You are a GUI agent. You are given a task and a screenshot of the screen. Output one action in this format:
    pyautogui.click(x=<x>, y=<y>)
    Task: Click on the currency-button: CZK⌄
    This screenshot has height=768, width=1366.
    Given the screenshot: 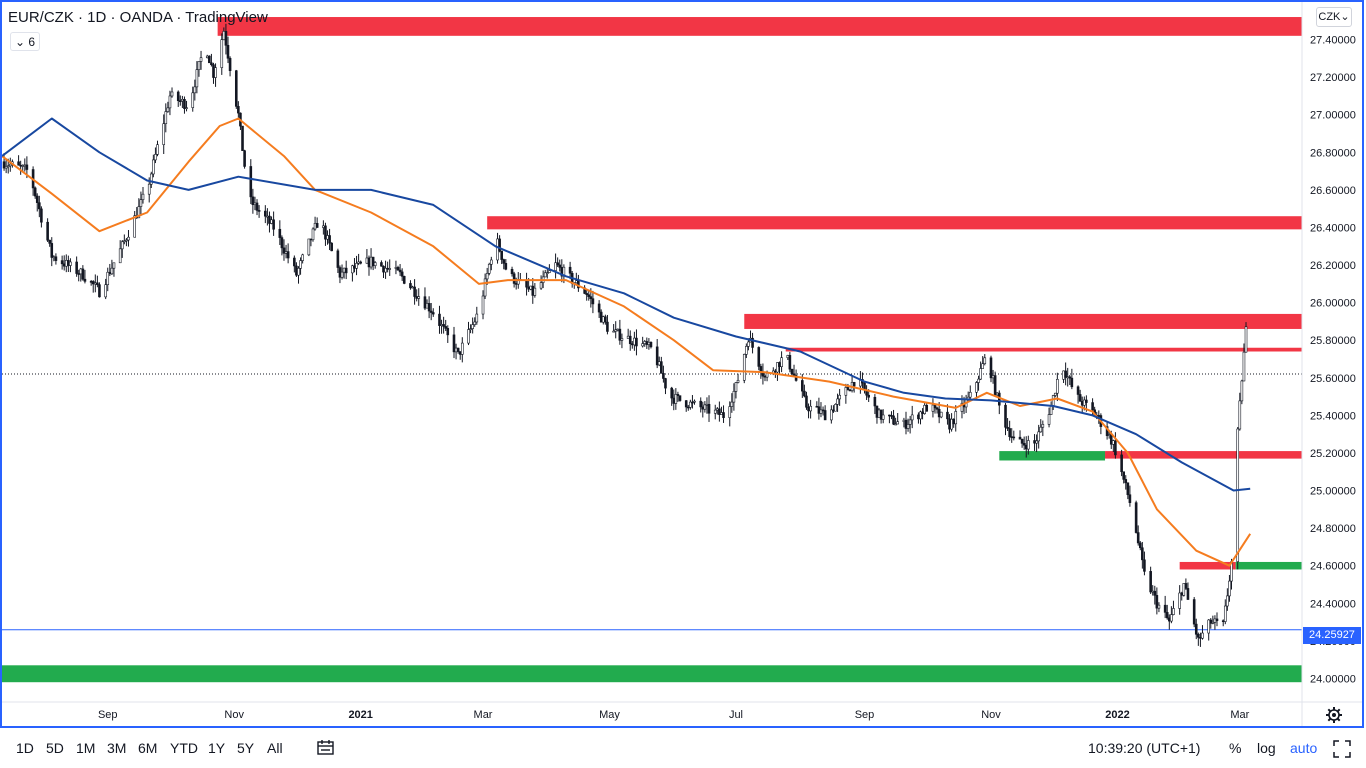 What is the action you would take?
    pyautogui.click(x=1334, y=17)
    